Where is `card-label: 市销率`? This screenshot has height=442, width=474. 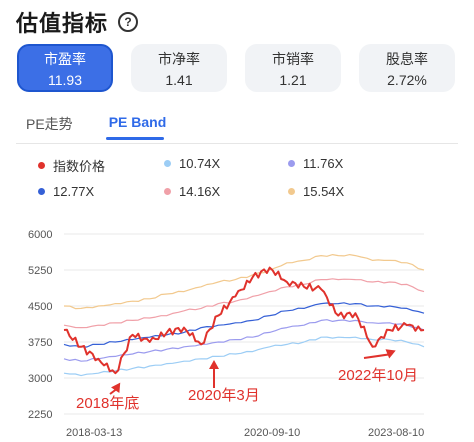 card-label: 市销率 is located at coordinates (293, 58).